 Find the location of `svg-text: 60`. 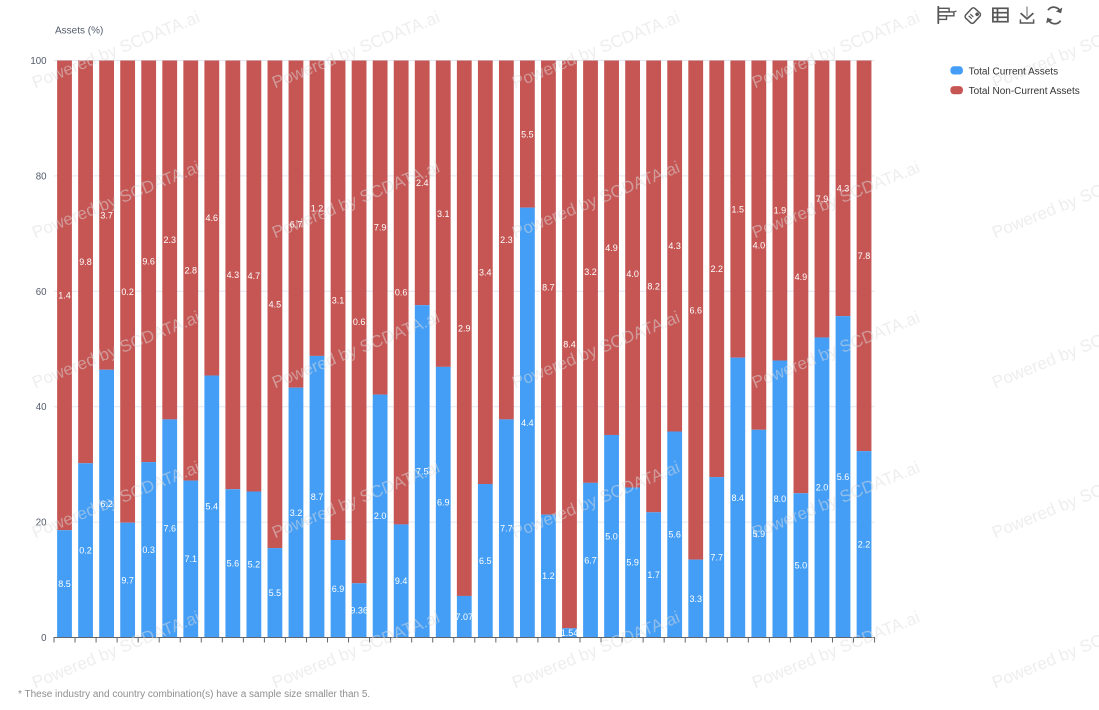

svg-text: 60 is located at coordinates (41, 292).